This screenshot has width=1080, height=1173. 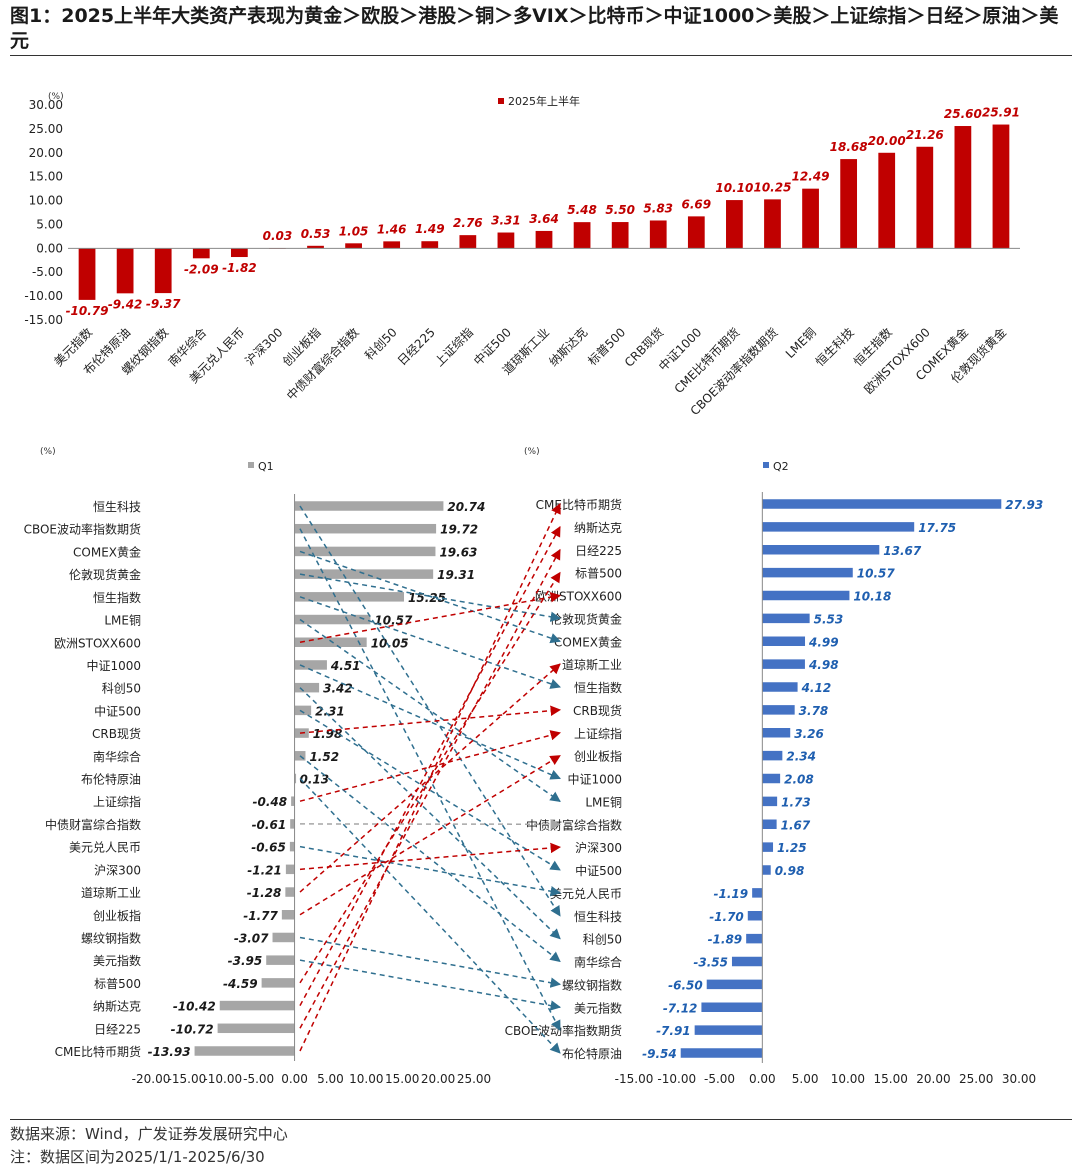 What do you see at coordinates (105, 848) in the screenshot?
I see `q1-category-label: 美元兑人民币` at bounding box center [105, 848].